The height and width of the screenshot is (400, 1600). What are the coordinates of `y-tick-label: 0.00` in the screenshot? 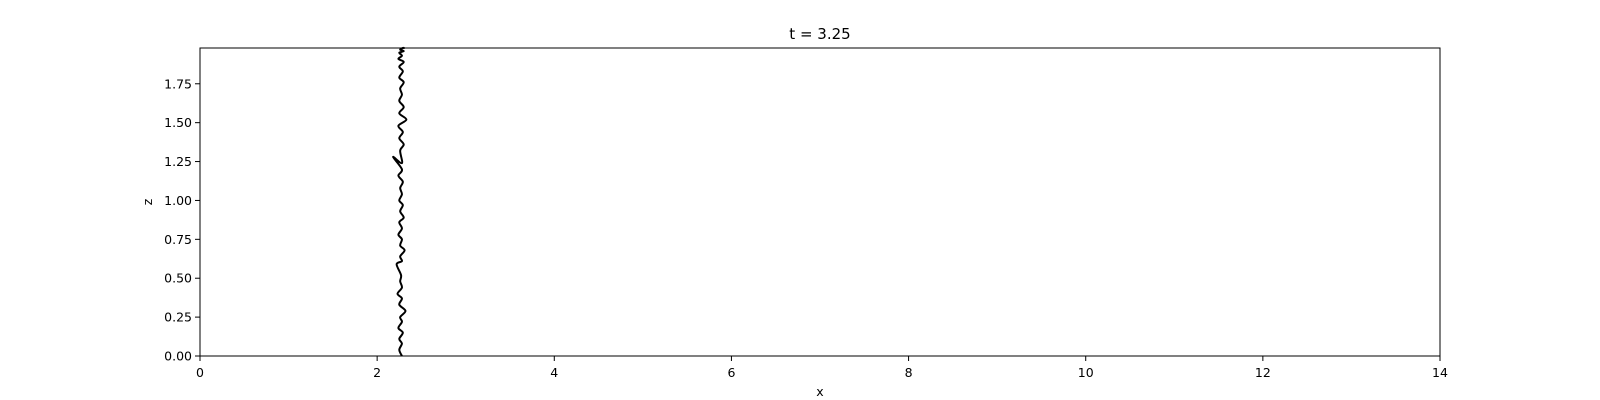 It's located at (178, 356).